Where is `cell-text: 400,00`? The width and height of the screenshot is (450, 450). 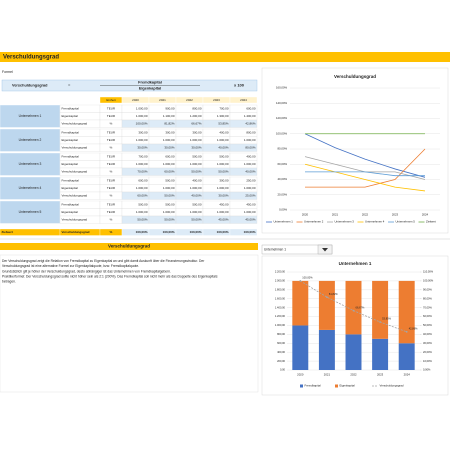 cell-text: 400,00 is located at coordinates (197, 181).